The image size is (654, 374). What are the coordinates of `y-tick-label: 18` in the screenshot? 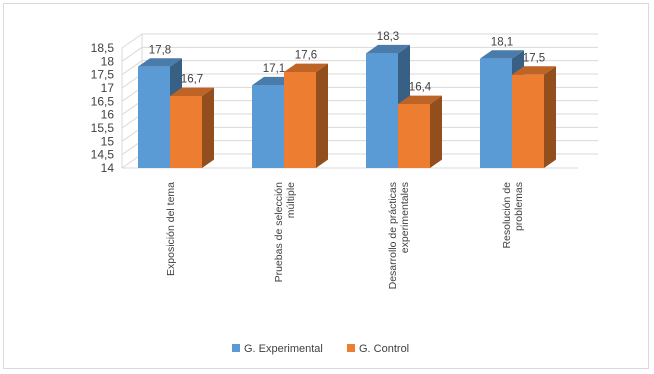 It's located at (108, 61).